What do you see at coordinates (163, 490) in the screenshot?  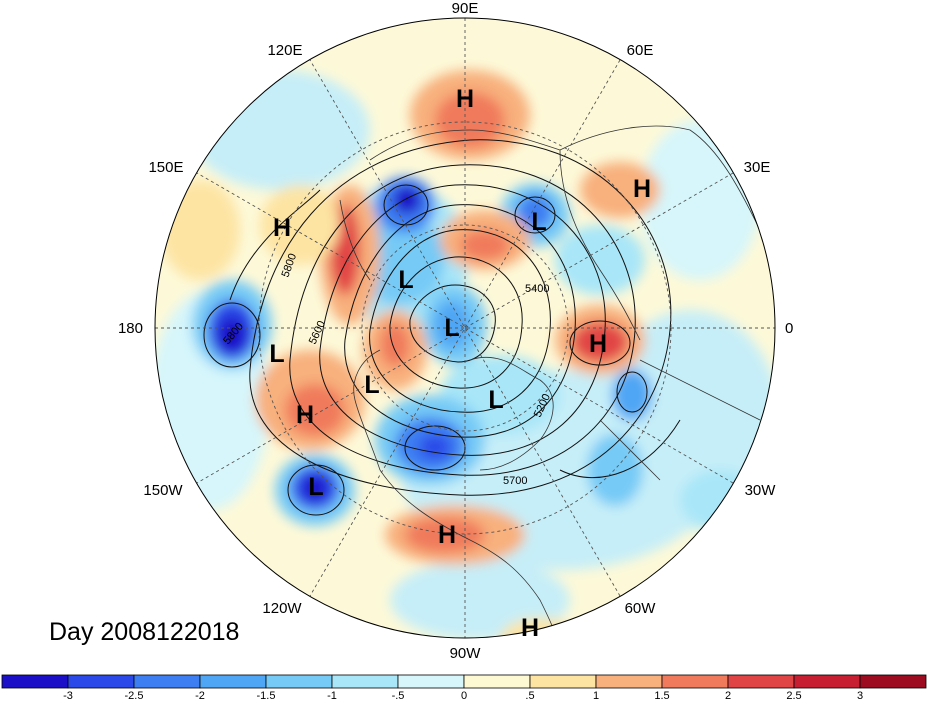 I see `lon-label-150w: 150W` at bounding box center [163, 490].